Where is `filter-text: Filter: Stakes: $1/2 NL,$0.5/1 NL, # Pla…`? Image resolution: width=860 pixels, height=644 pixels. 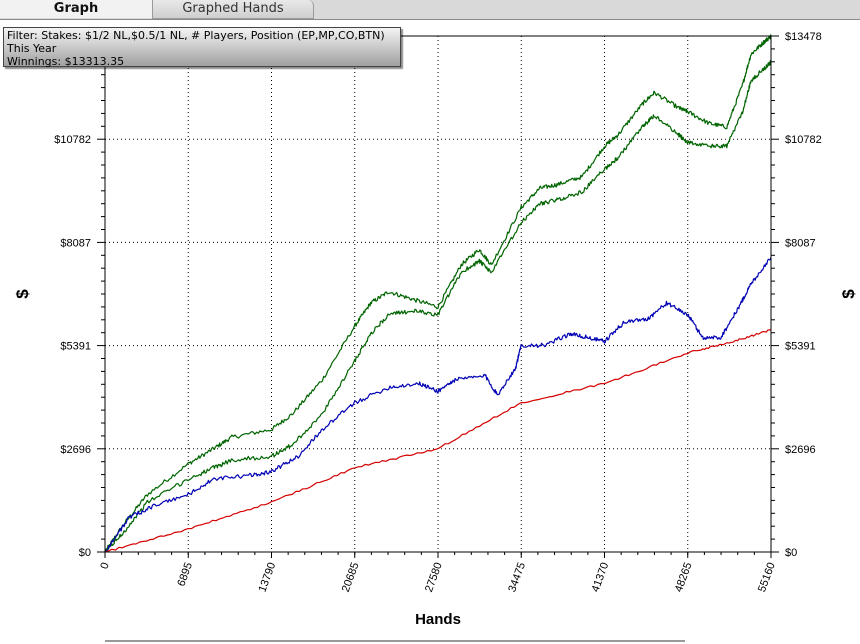
filter-text: Filter: Stakes: $1/2 NL,$0.5/1 NL, # Pla… is located at coordinates (196, 35).